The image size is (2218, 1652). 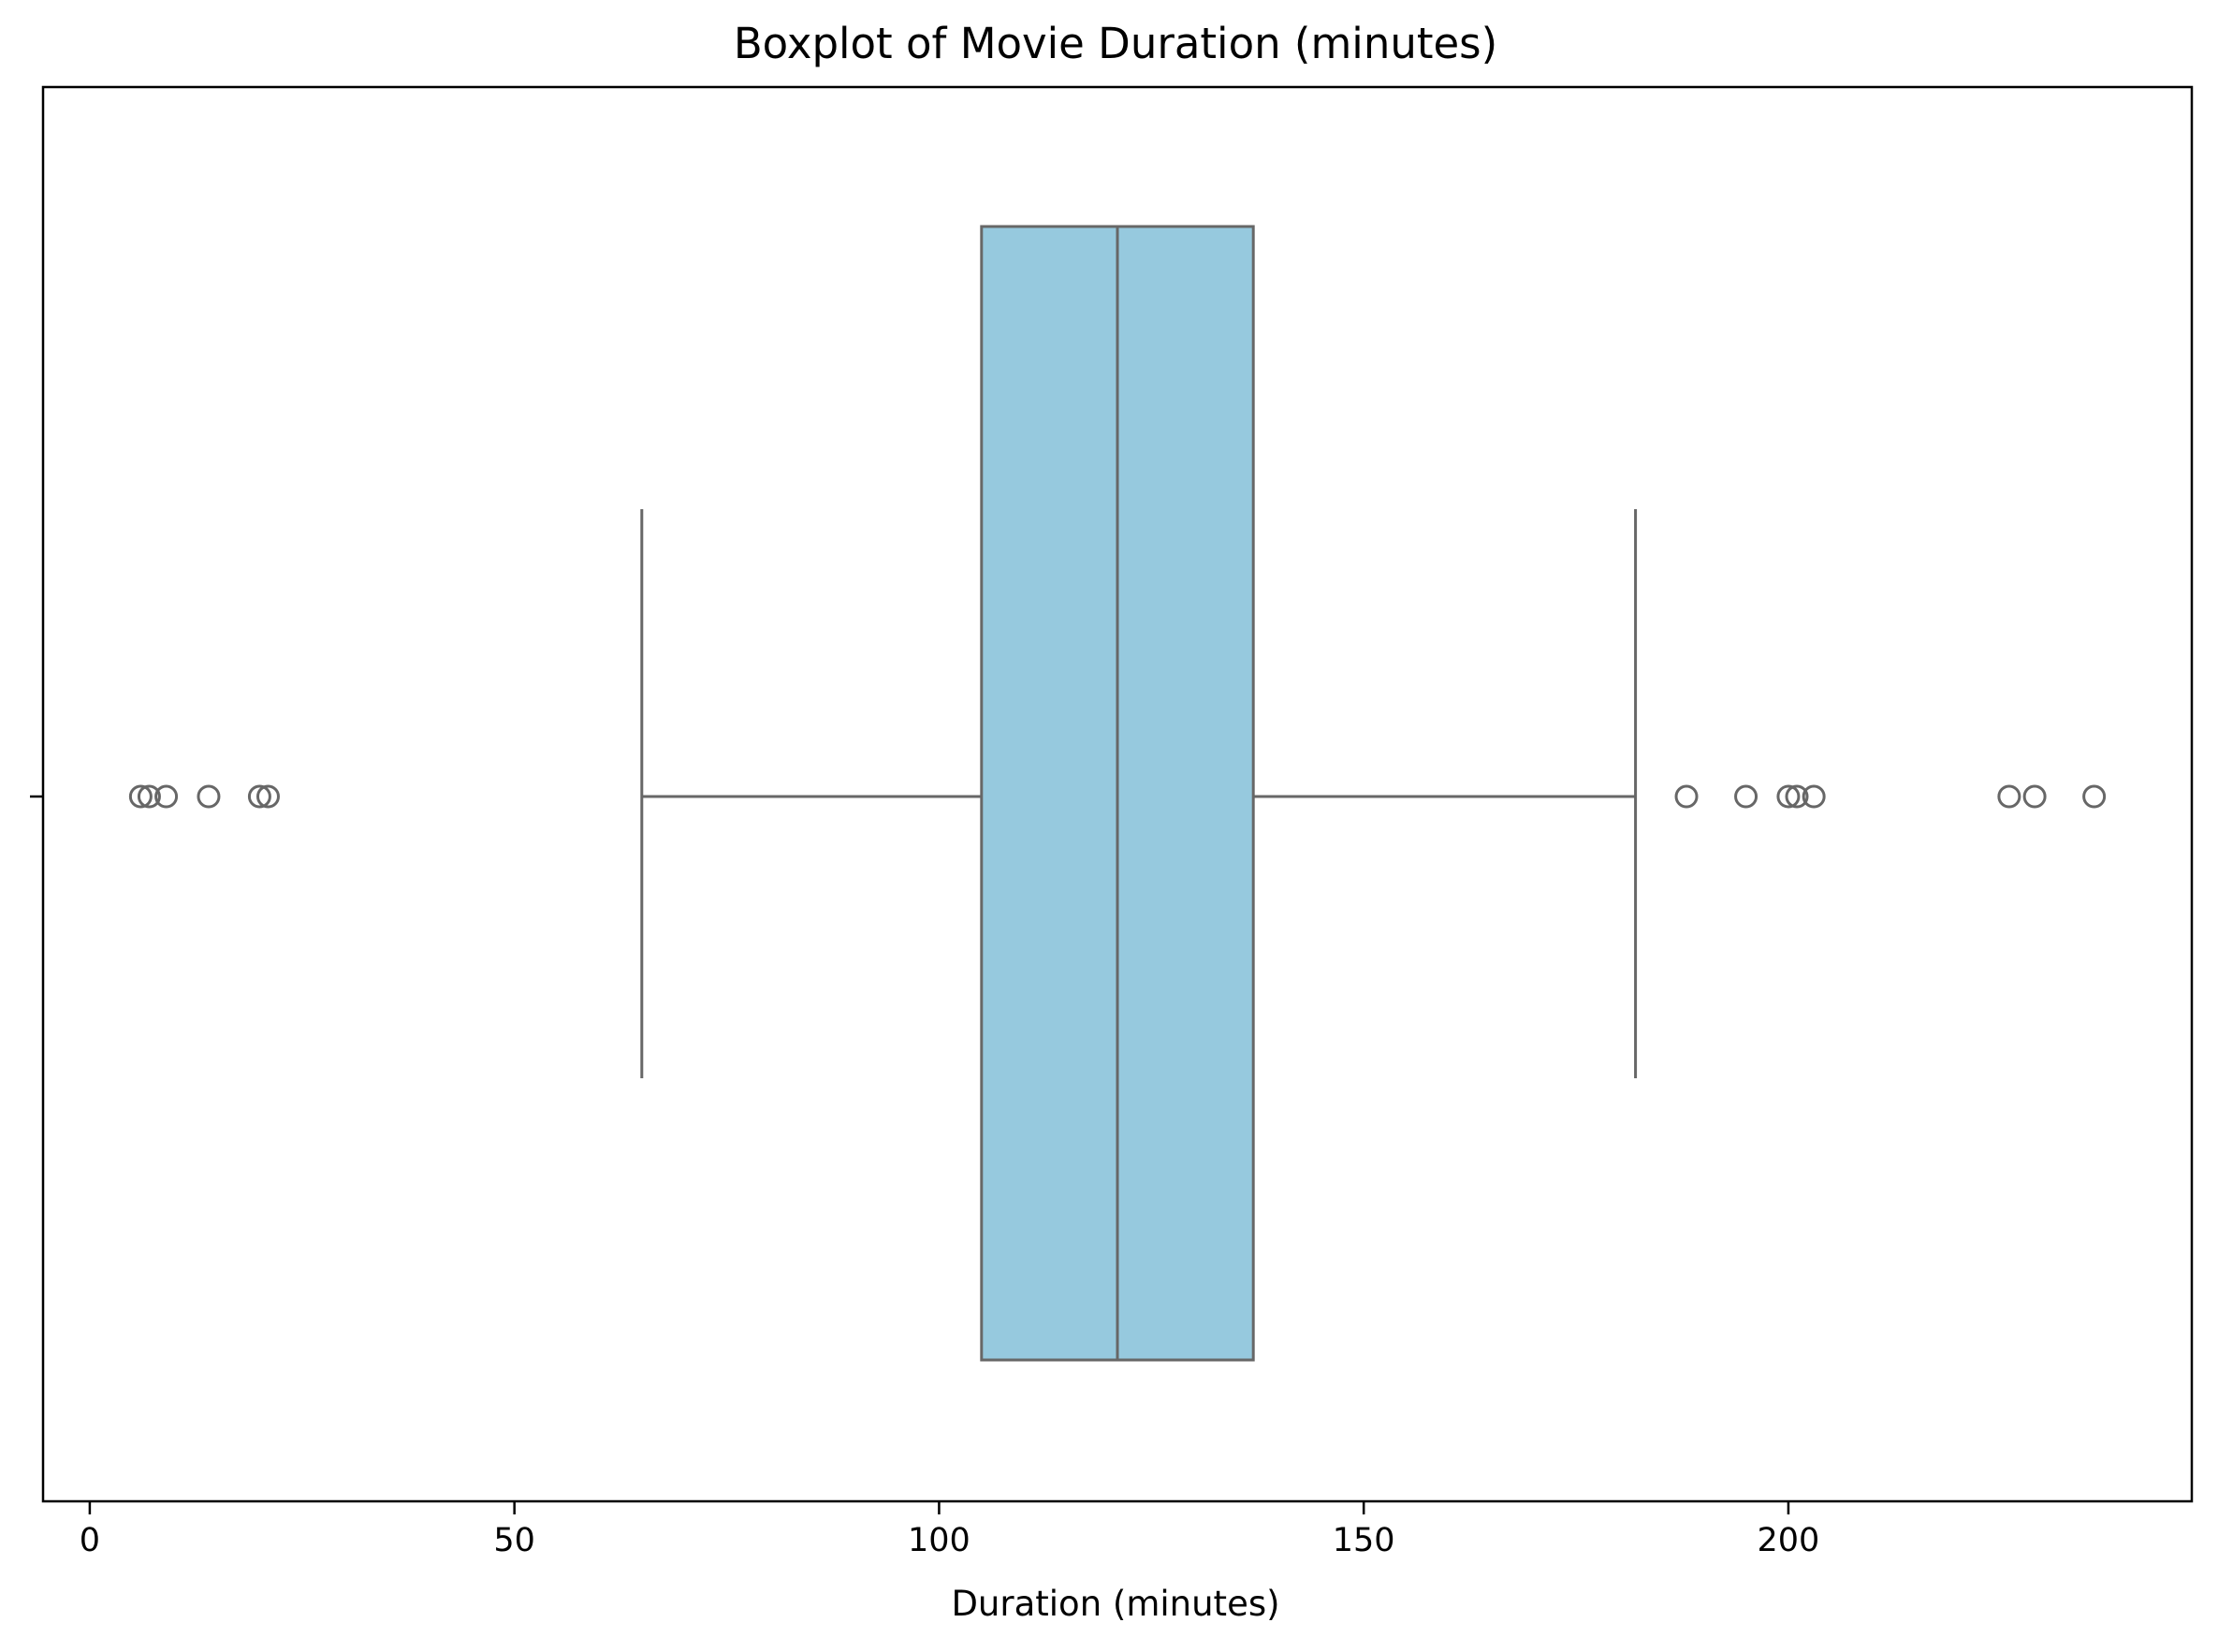 I want to click on x-tick-label: 150, so click(x=1364, y=1541).